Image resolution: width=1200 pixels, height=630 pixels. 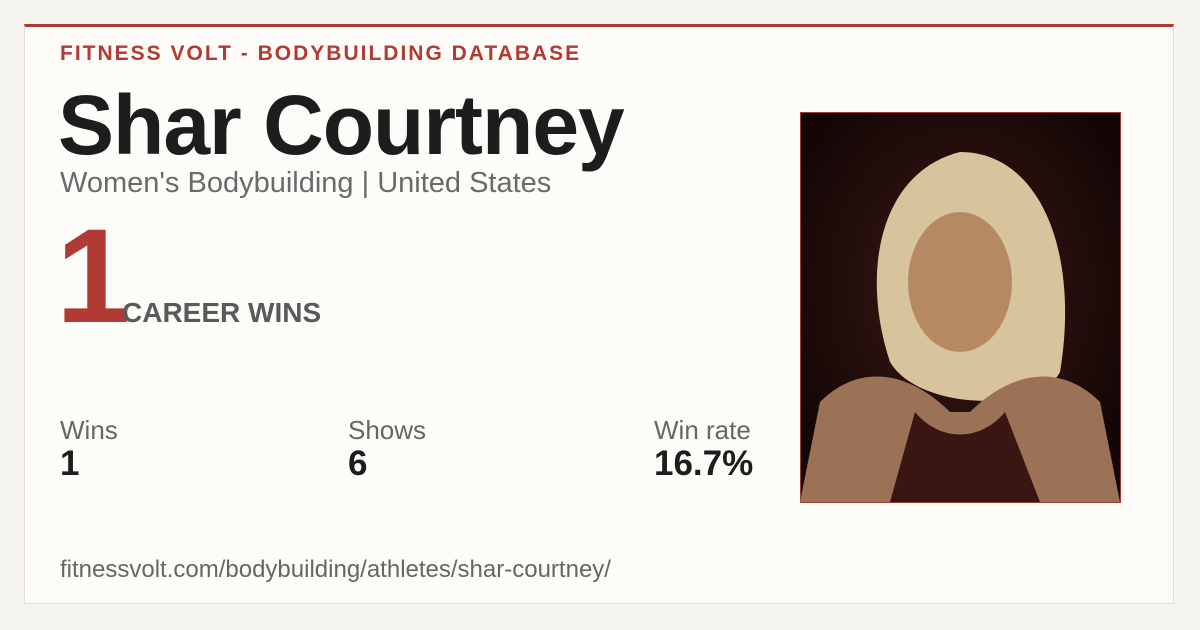 What do you see at coordinates (702, 430) in the screenshot?
I see `stat-label: Win rate` at bounding box center [702, 430].